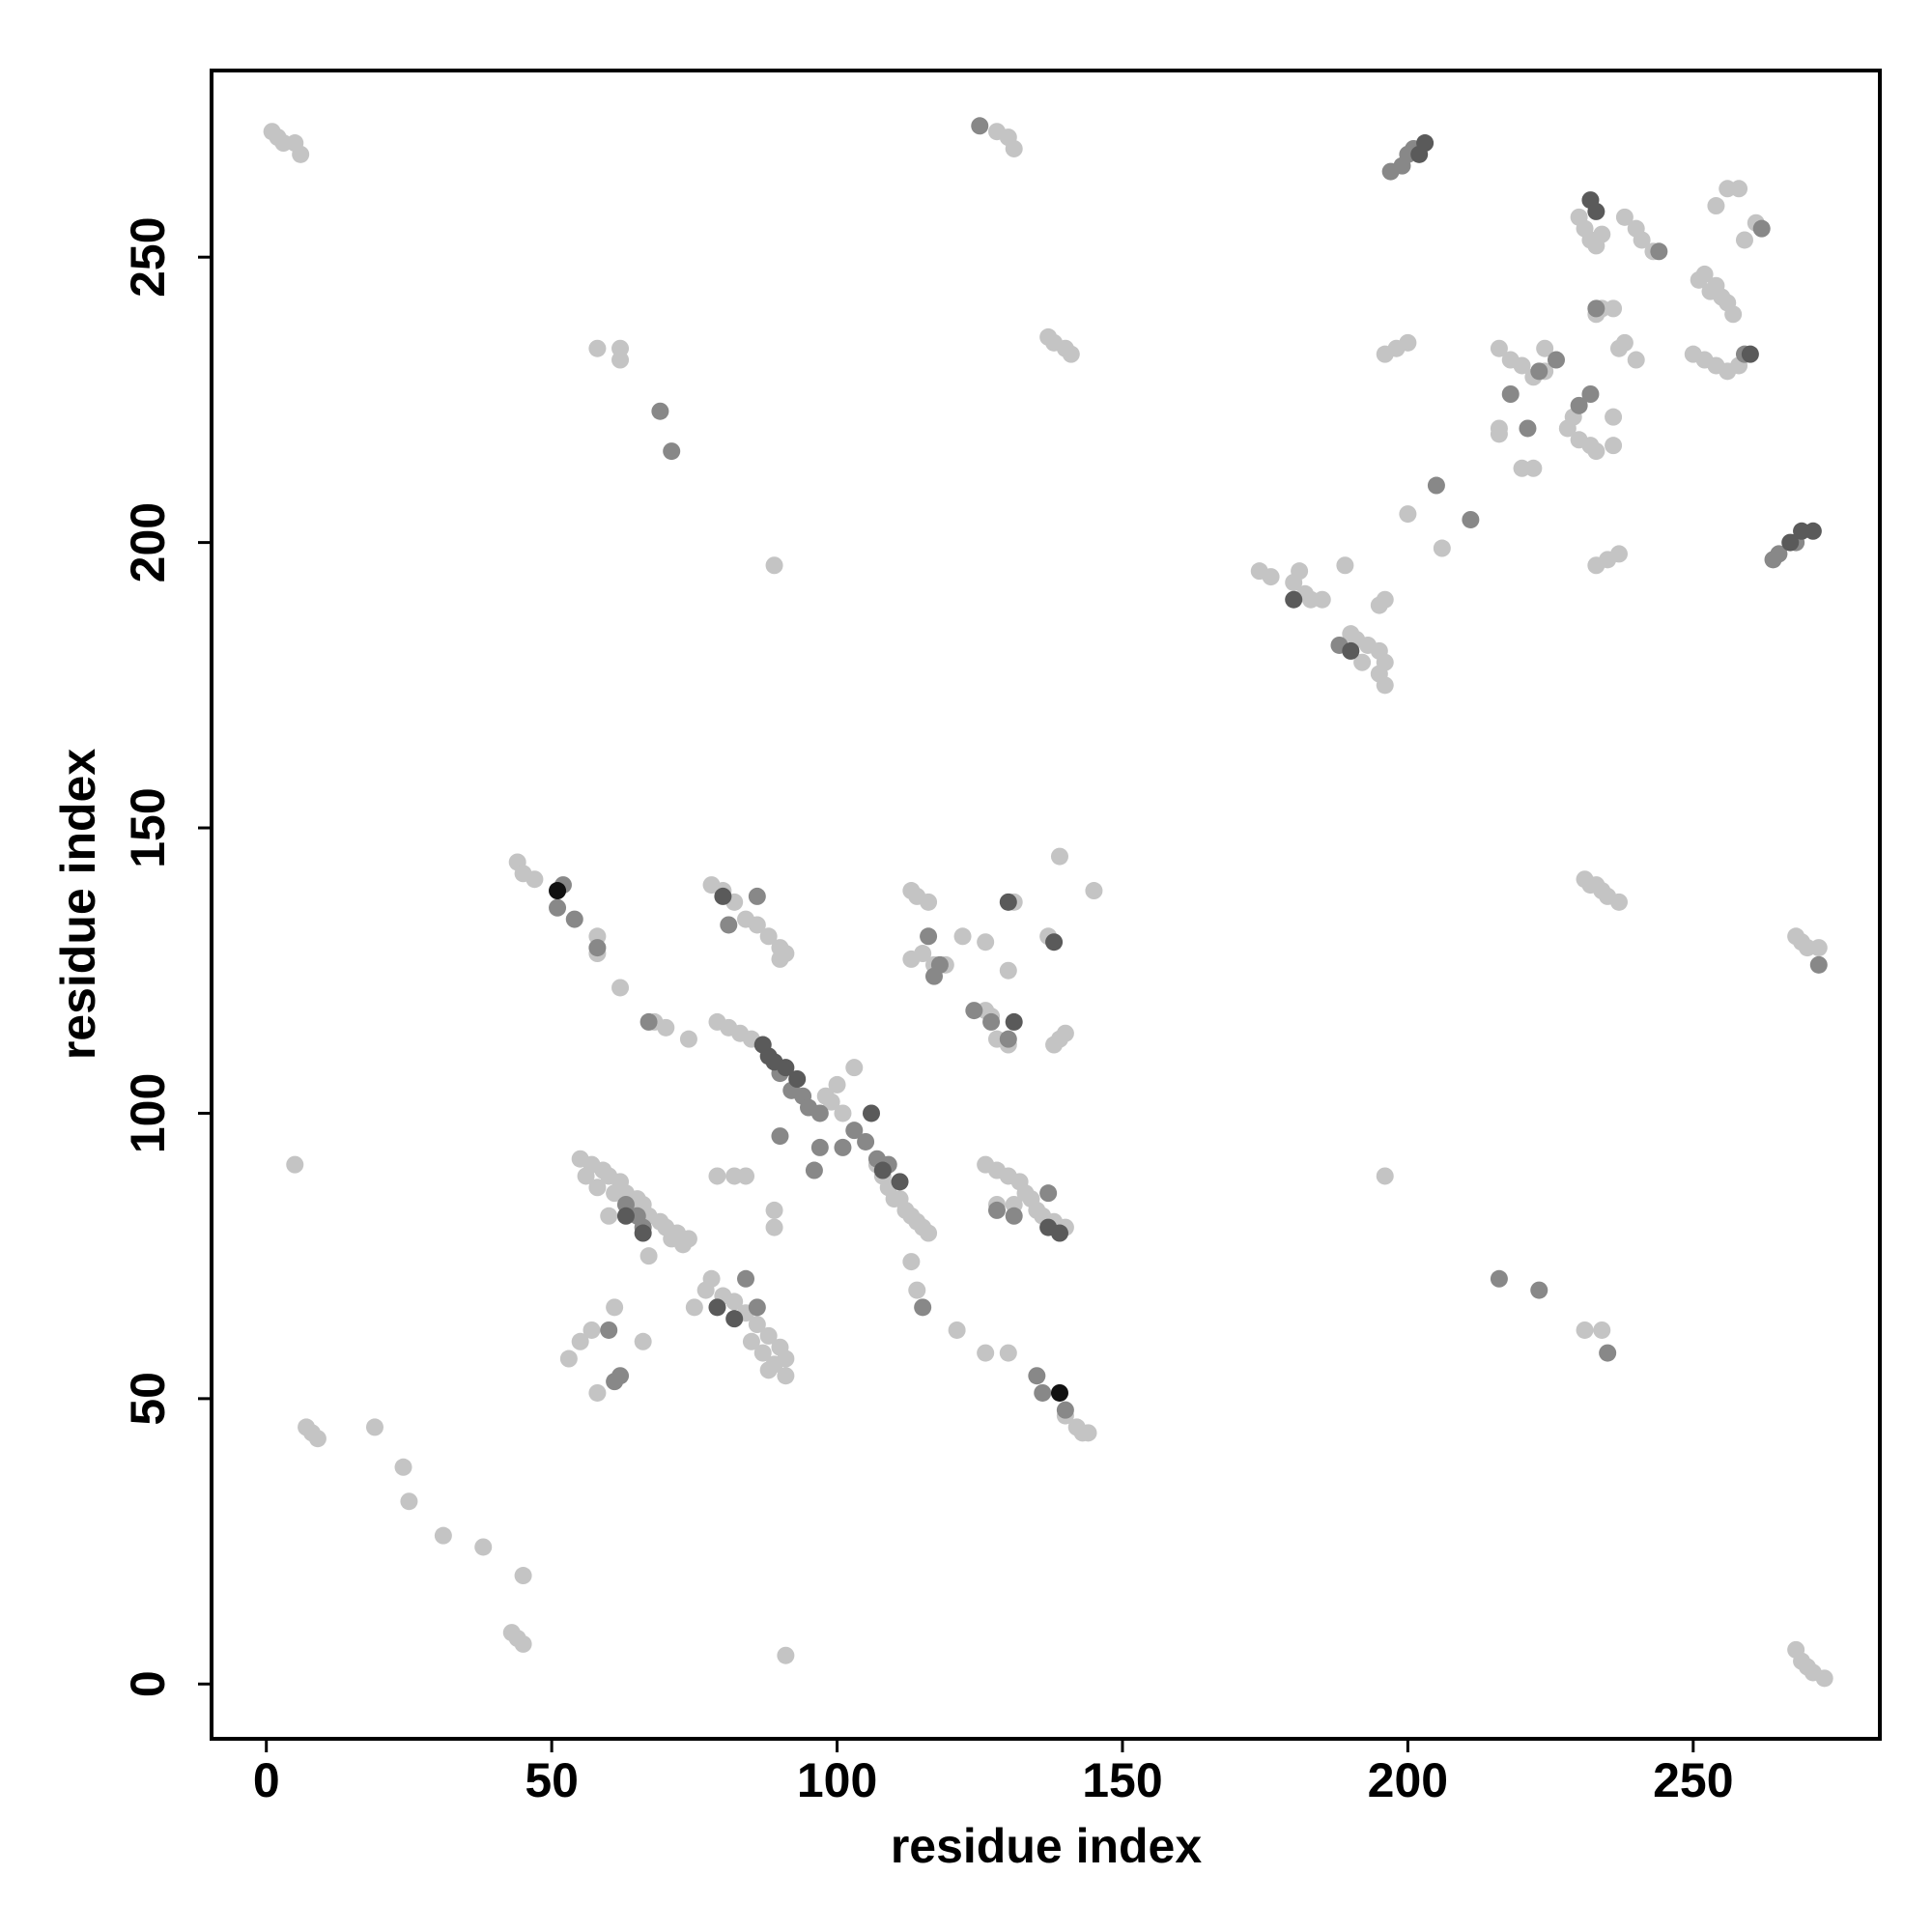  Describe the element at coordinates (1693, 1780) in the screenshot. I see `x-tick-label: 250` at that location.